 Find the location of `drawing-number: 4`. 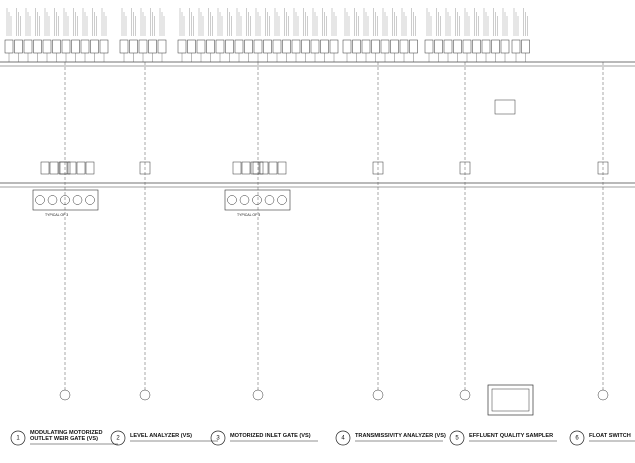

drawing-number: 4 is located at coordinates (343, 439).